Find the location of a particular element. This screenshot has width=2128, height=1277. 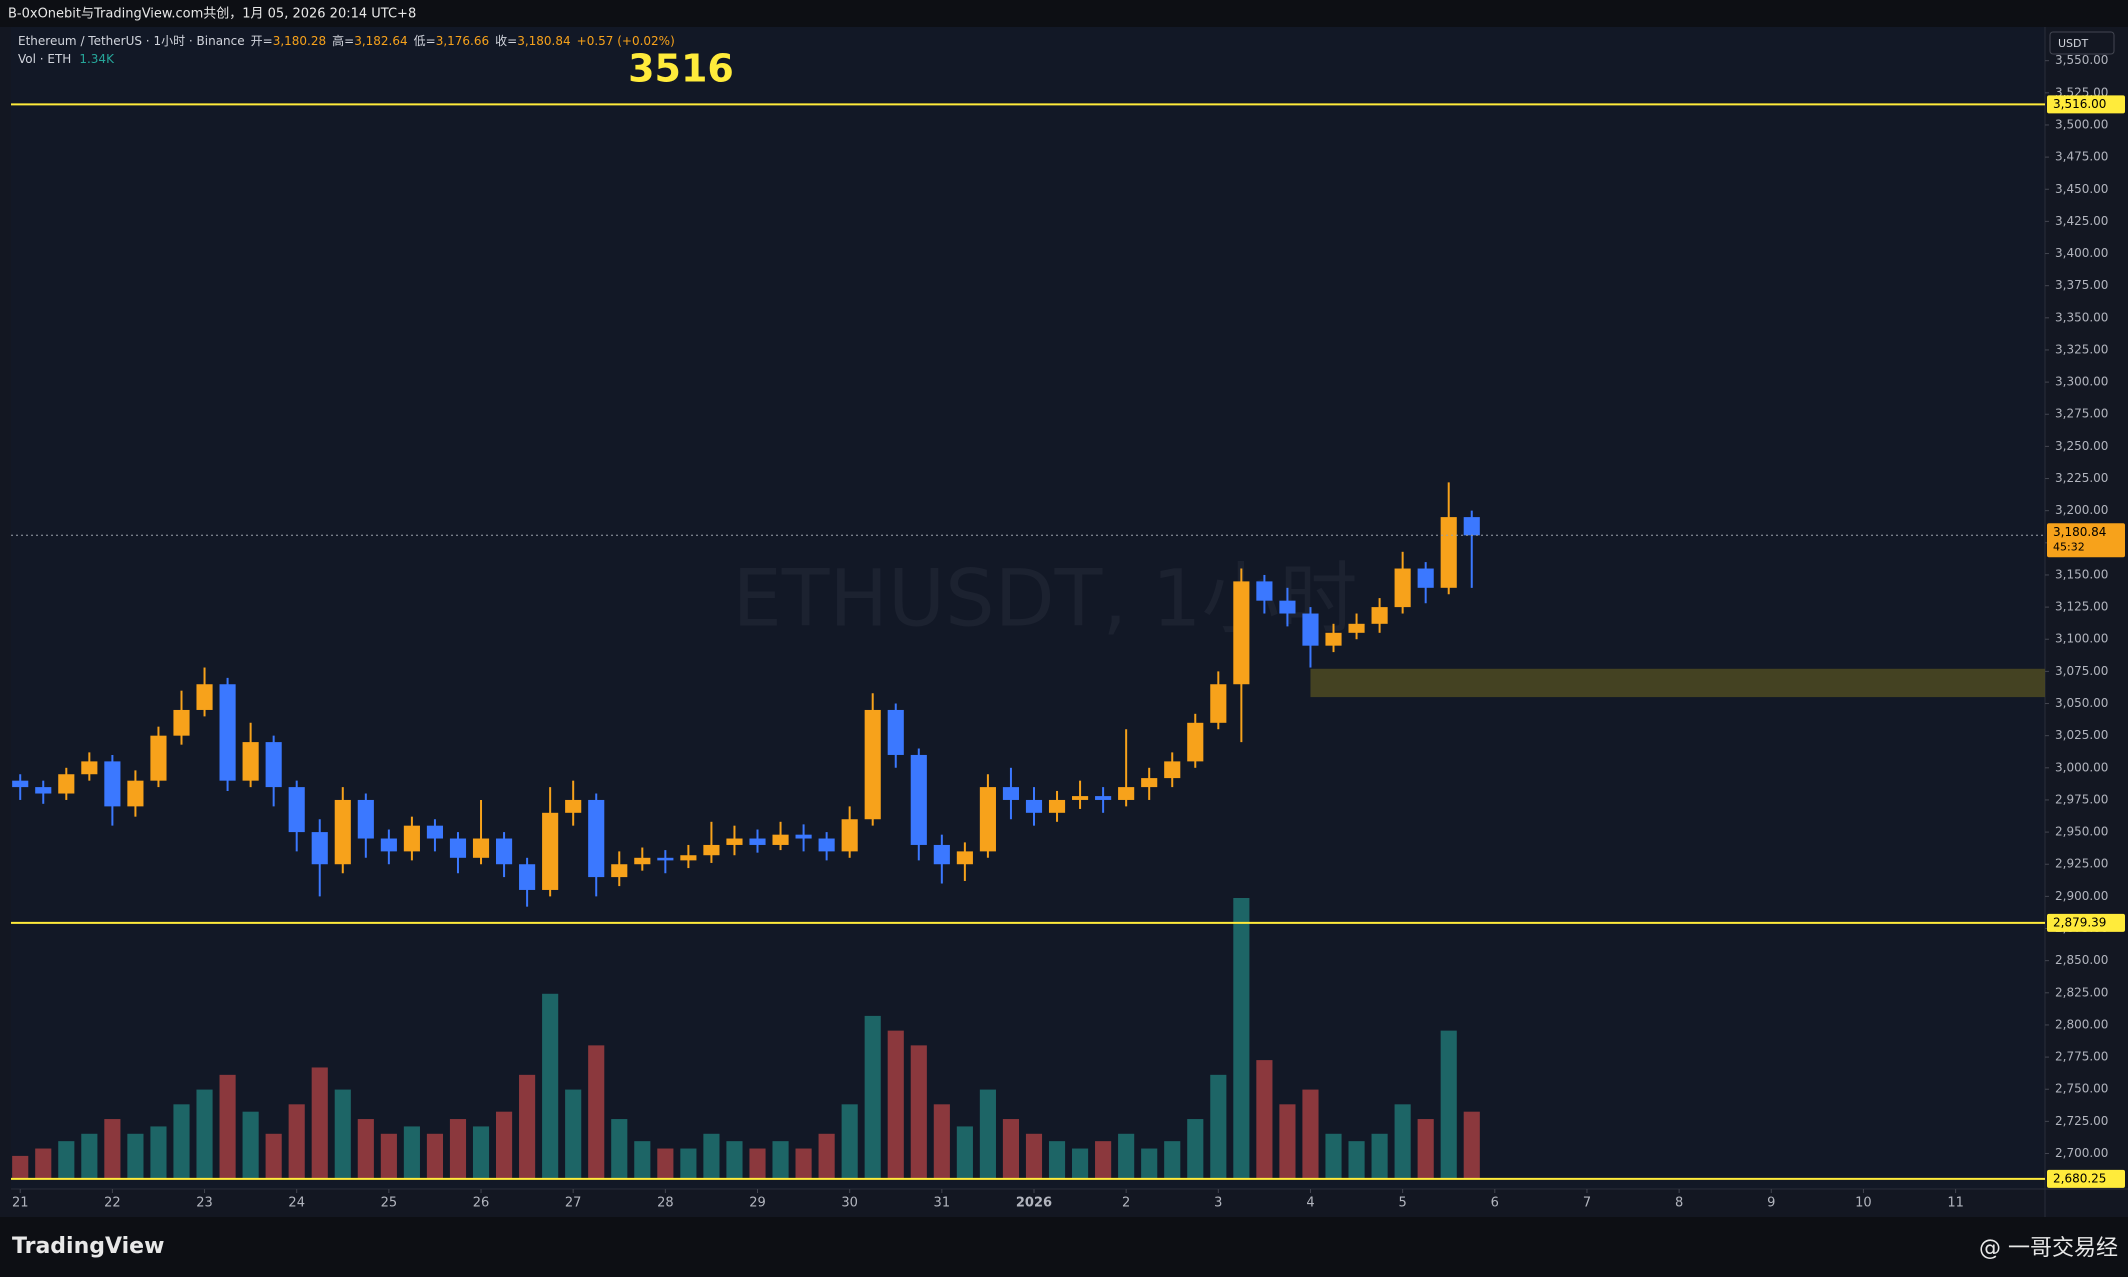

change: +0.57 (+0.02%) is located at coordinates (626, 41).